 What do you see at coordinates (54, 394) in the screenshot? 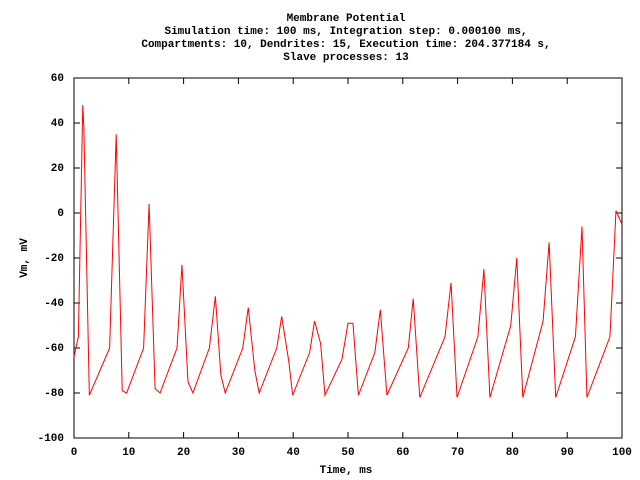
I see `y-tick-label: -80` at bounding box center [54, 394].